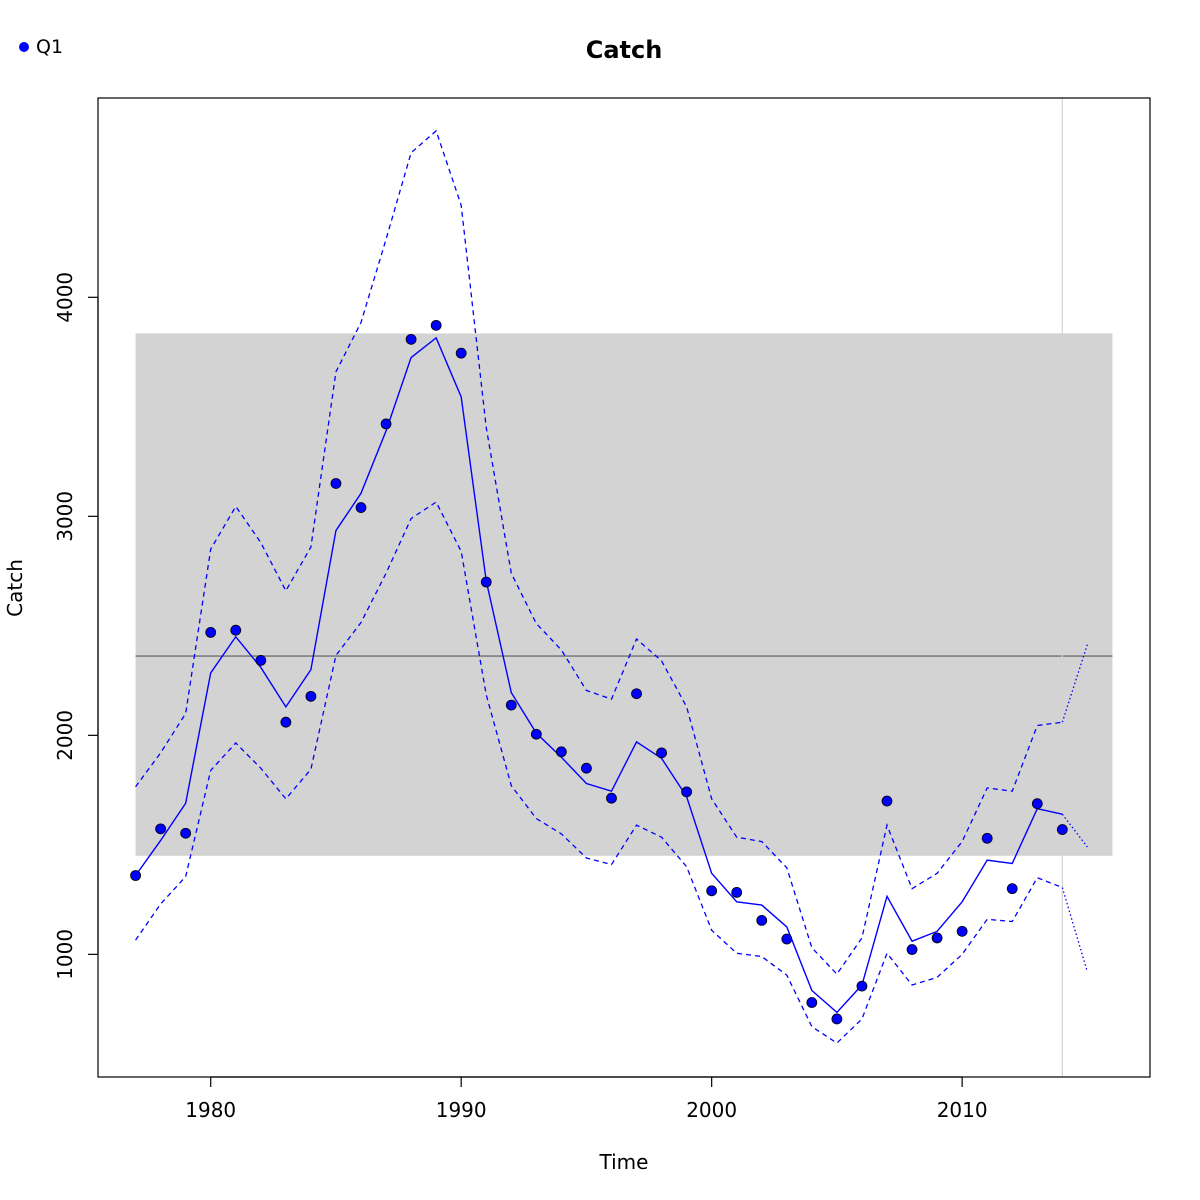  I want to click on legend-marker-q1, so click(24, 47).